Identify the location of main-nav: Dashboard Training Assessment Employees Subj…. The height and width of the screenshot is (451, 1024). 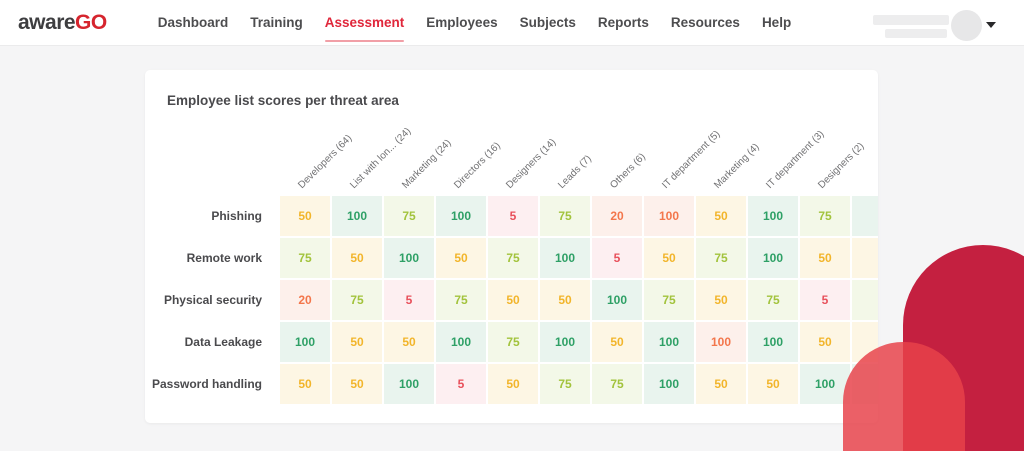
(474, 22).